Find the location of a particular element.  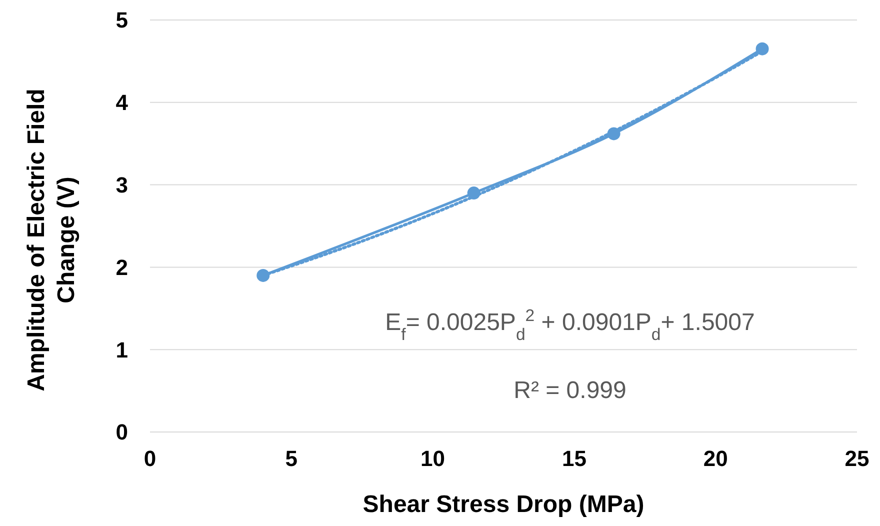

point is located at coordinates (762, 49).